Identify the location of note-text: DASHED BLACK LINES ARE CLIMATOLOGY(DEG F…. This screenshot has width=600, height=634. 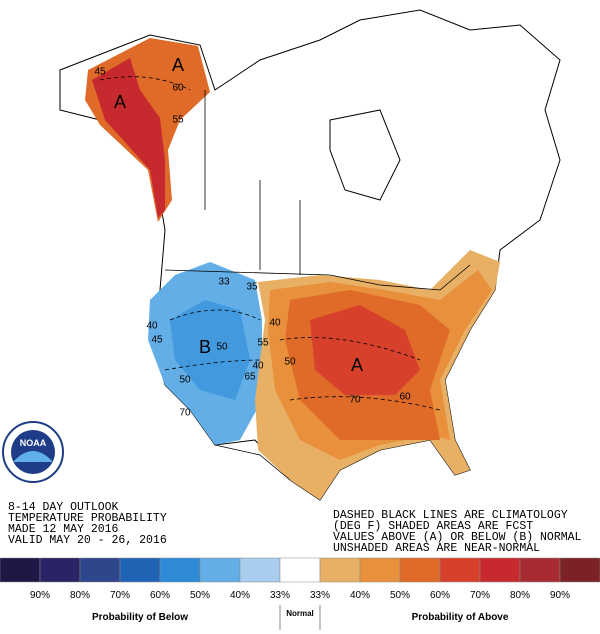
(457, 532).